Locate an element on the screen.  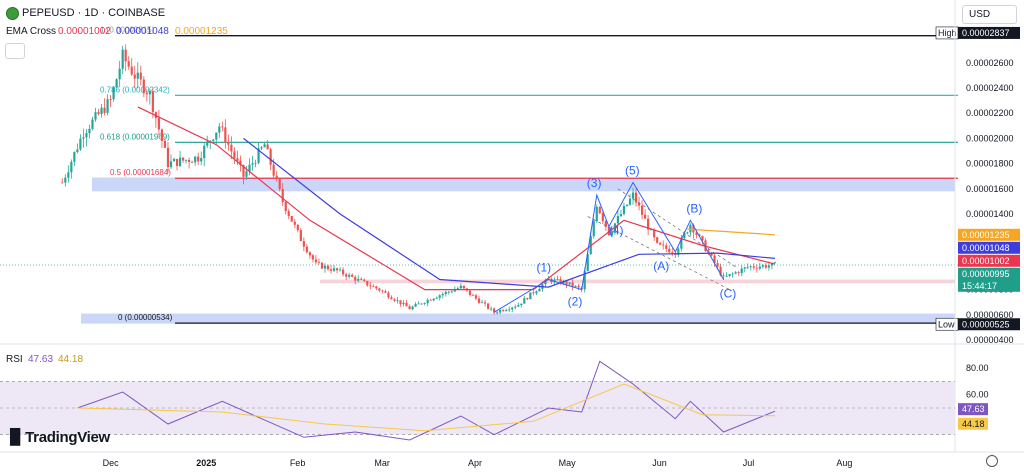
time-axis-label: Mar is located at coordinates (382, 463).